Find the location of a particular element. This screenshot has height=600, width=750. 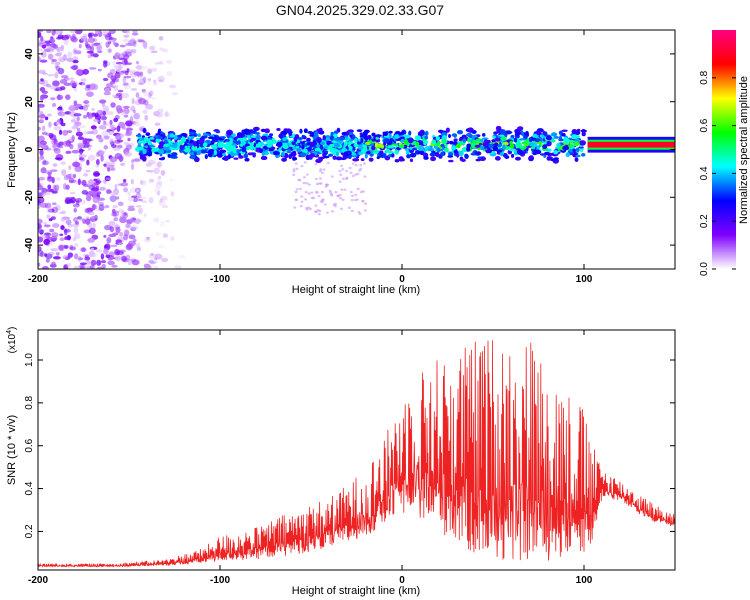

snr-ytick-label: 1.0 is located at coordinates (29, 360).